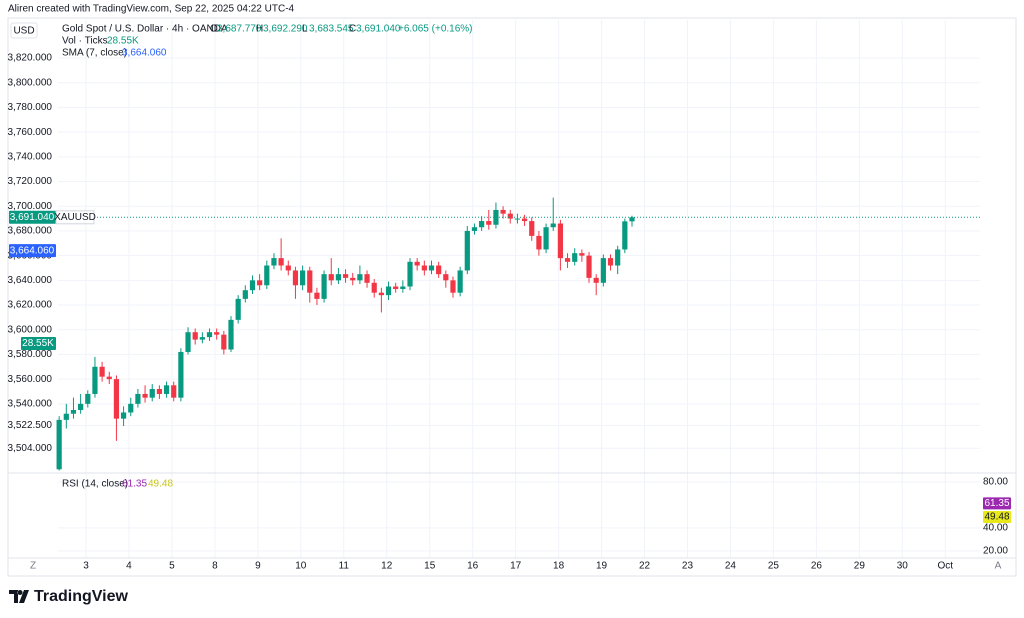 The image size is (1024, 618). What do you see at coordinates (30, 181) in the screenshot?
I see `y-tick-label: 3,720.000` at bounding box center [30, 181].